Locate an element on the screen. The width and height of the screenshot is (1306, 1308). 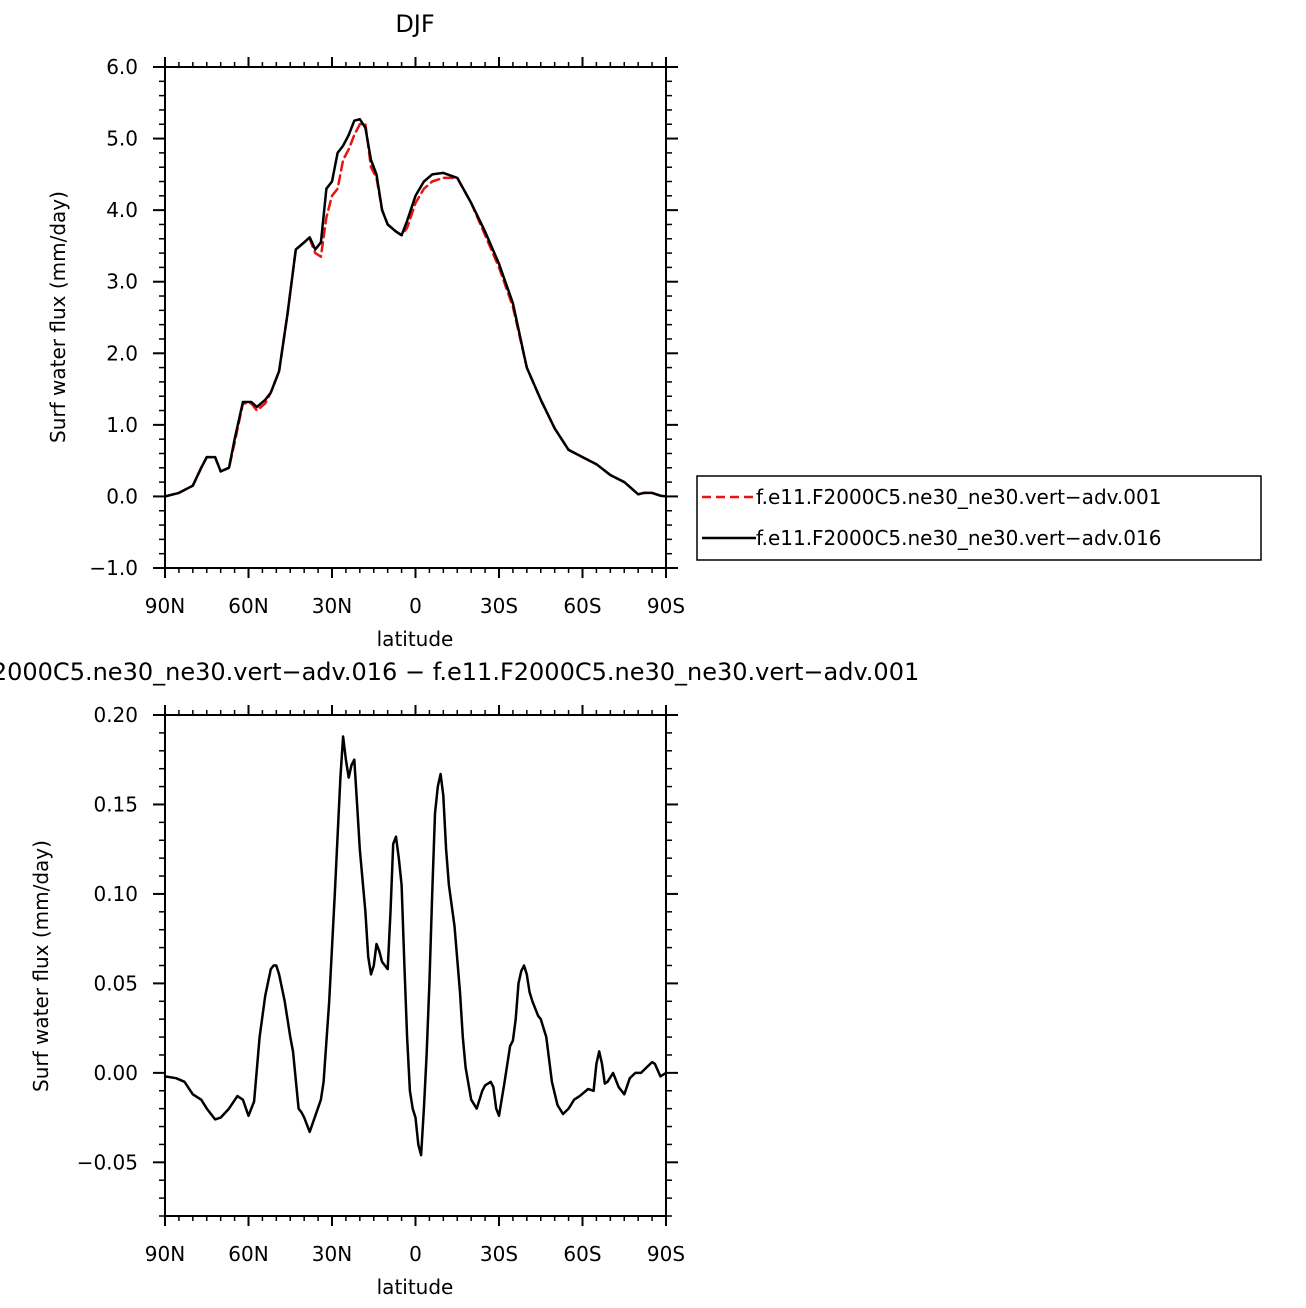
bottom-x-tick-label: 30N is located at coordinates (332, 1254).